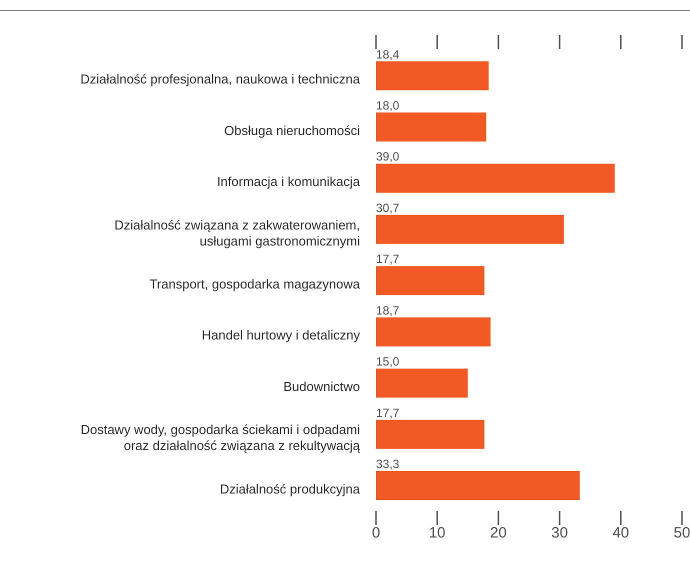  Describe the element at coordinates (237, 232) in the screenshot. I see `y-tick-label: Działalność związana z zakwaterowaniem, usługami gastronomicznymi` at that location.